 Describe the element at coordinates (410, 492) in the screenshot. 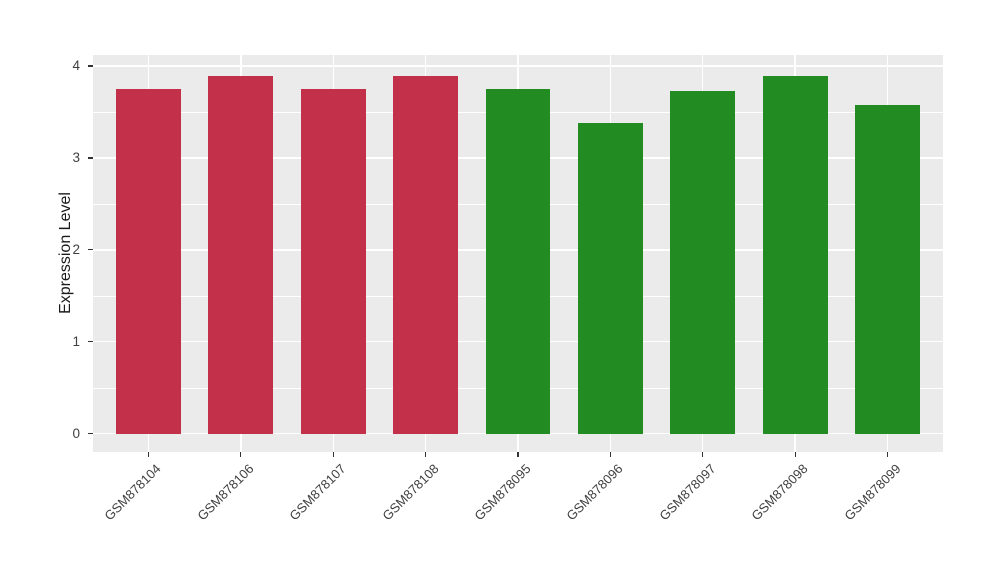

I see `x-axis-label: GSM878108` at that location.